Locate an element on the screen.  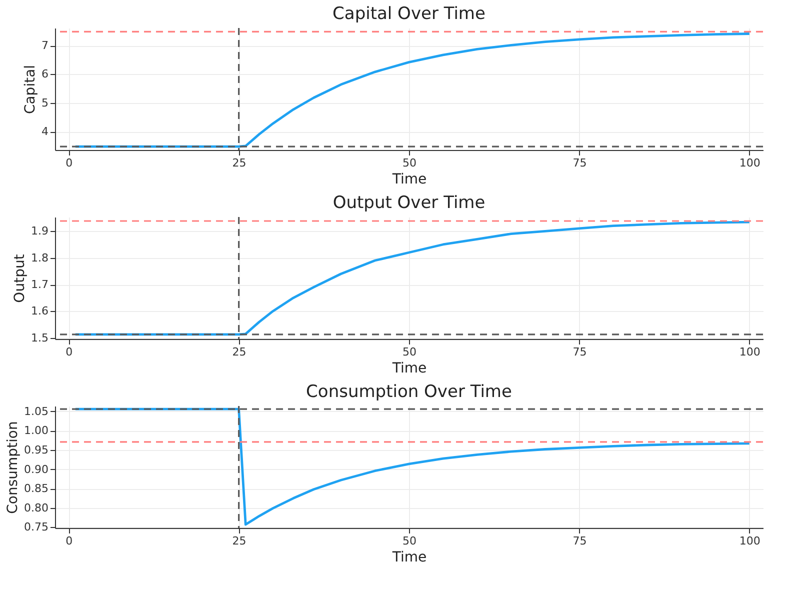
y-tick-label: 0.90 is located at coordinates (36, 469).